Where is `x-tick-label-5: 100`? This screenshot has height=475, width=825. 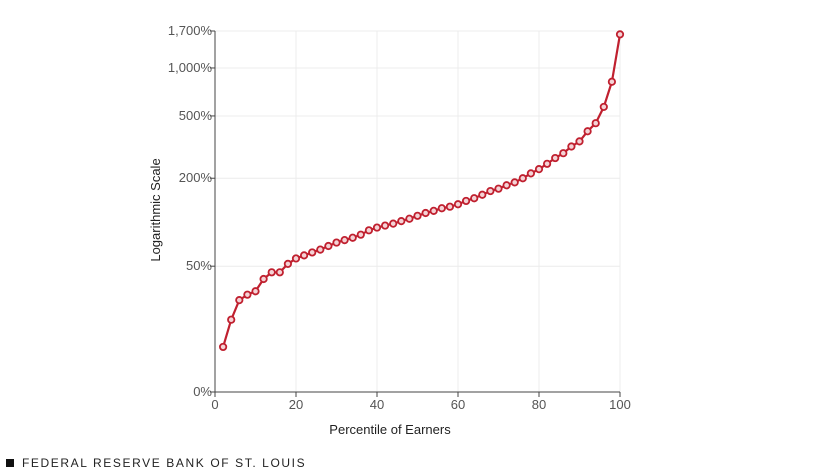
x-tick-label-5: 100 is located at coordinates (620, 404).